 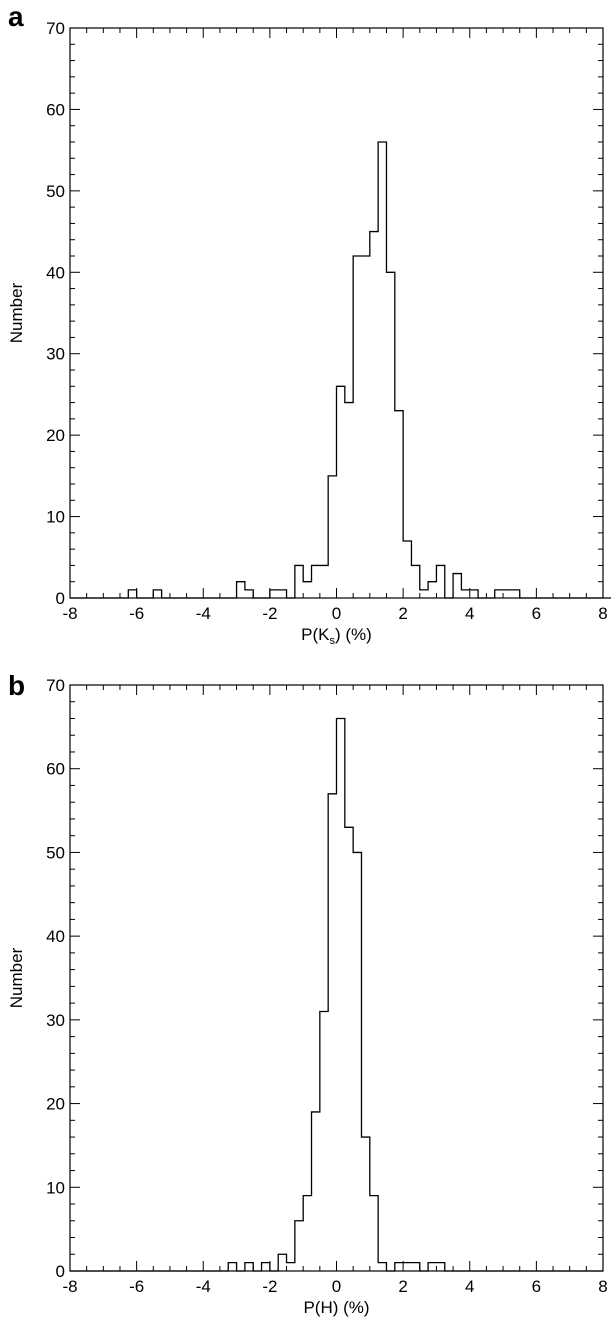 What do you see at coordinates (16, 685) in the screenshot?
I see `panel-label-b: b` at bounding box center [16, 685].